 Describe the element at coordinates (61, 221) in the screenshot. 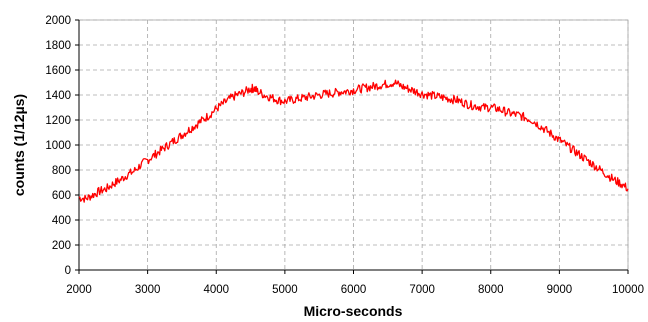

I see `y-tick-label: 400` at that location.